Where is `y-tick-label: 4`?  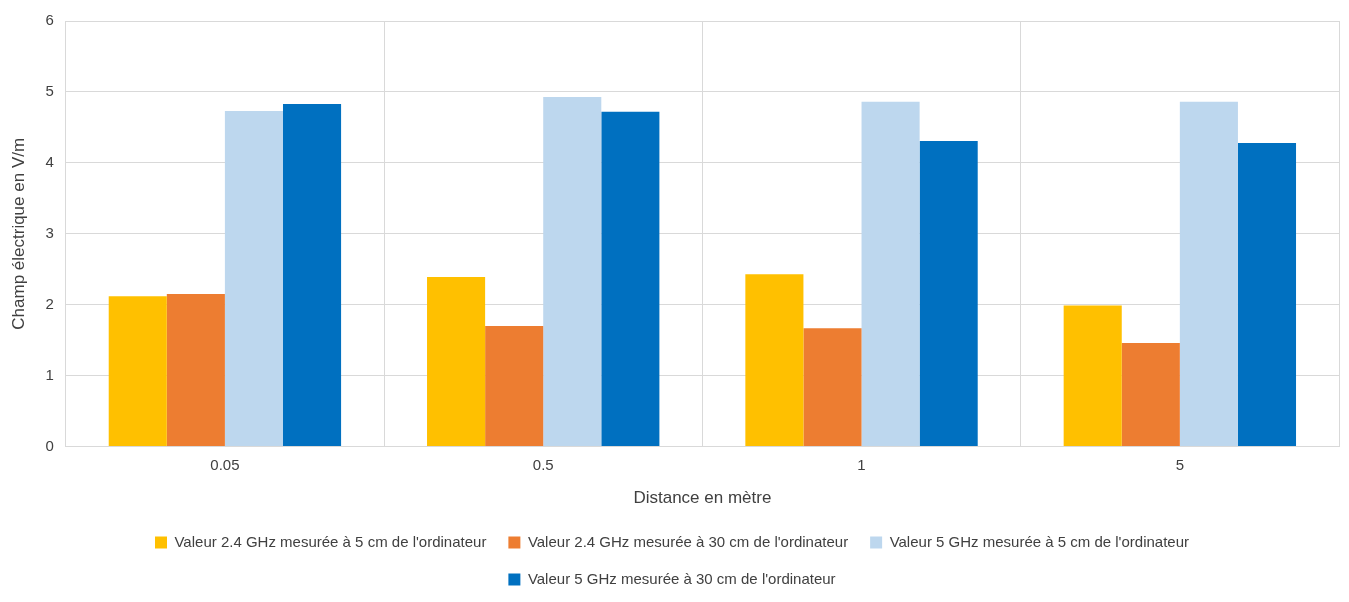
y-tick-label: 4 is located at coordinates (49, 162).